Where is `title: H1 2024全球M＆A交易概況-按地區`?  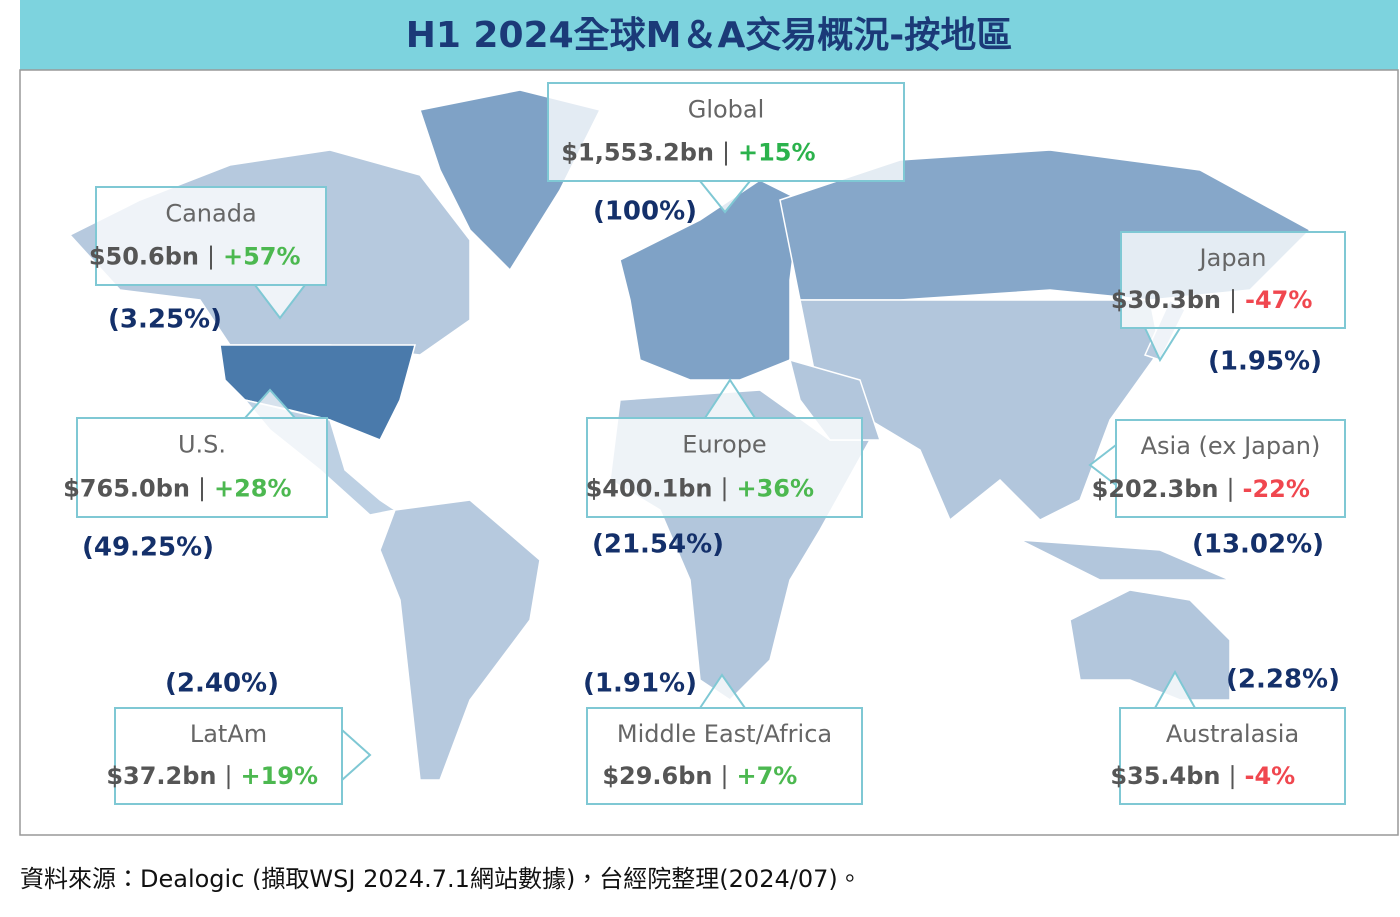
title: H1 2024全球M＆A交易概況-按地區 is located at coordinates (709, 35).